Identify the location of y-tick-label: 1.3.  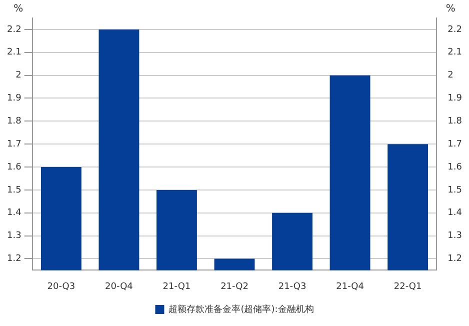
(14, 236).